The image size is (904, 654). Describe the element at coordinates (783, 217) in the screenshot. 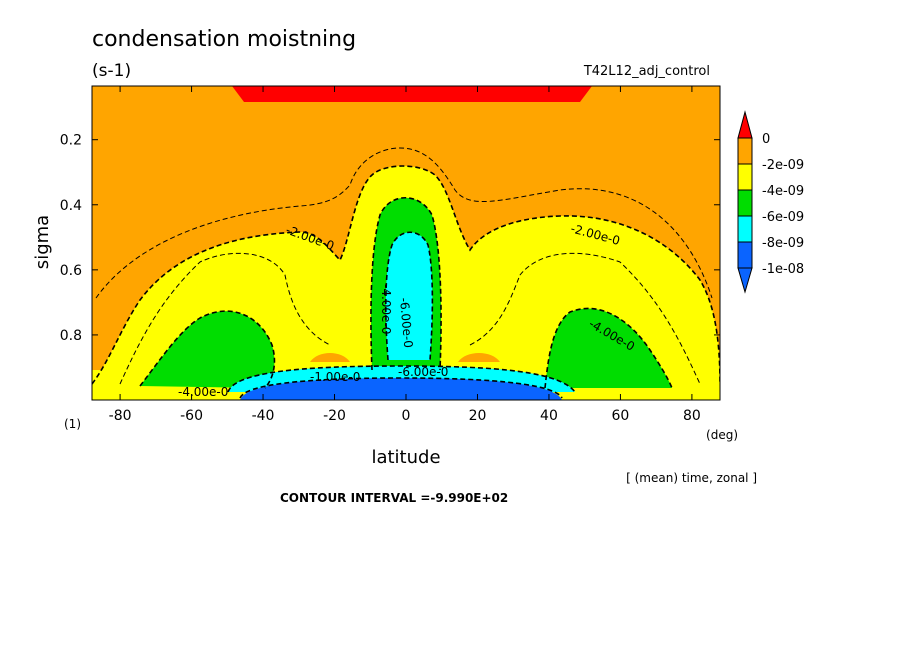

I see `colorbar-label: -6e-09` at that location.